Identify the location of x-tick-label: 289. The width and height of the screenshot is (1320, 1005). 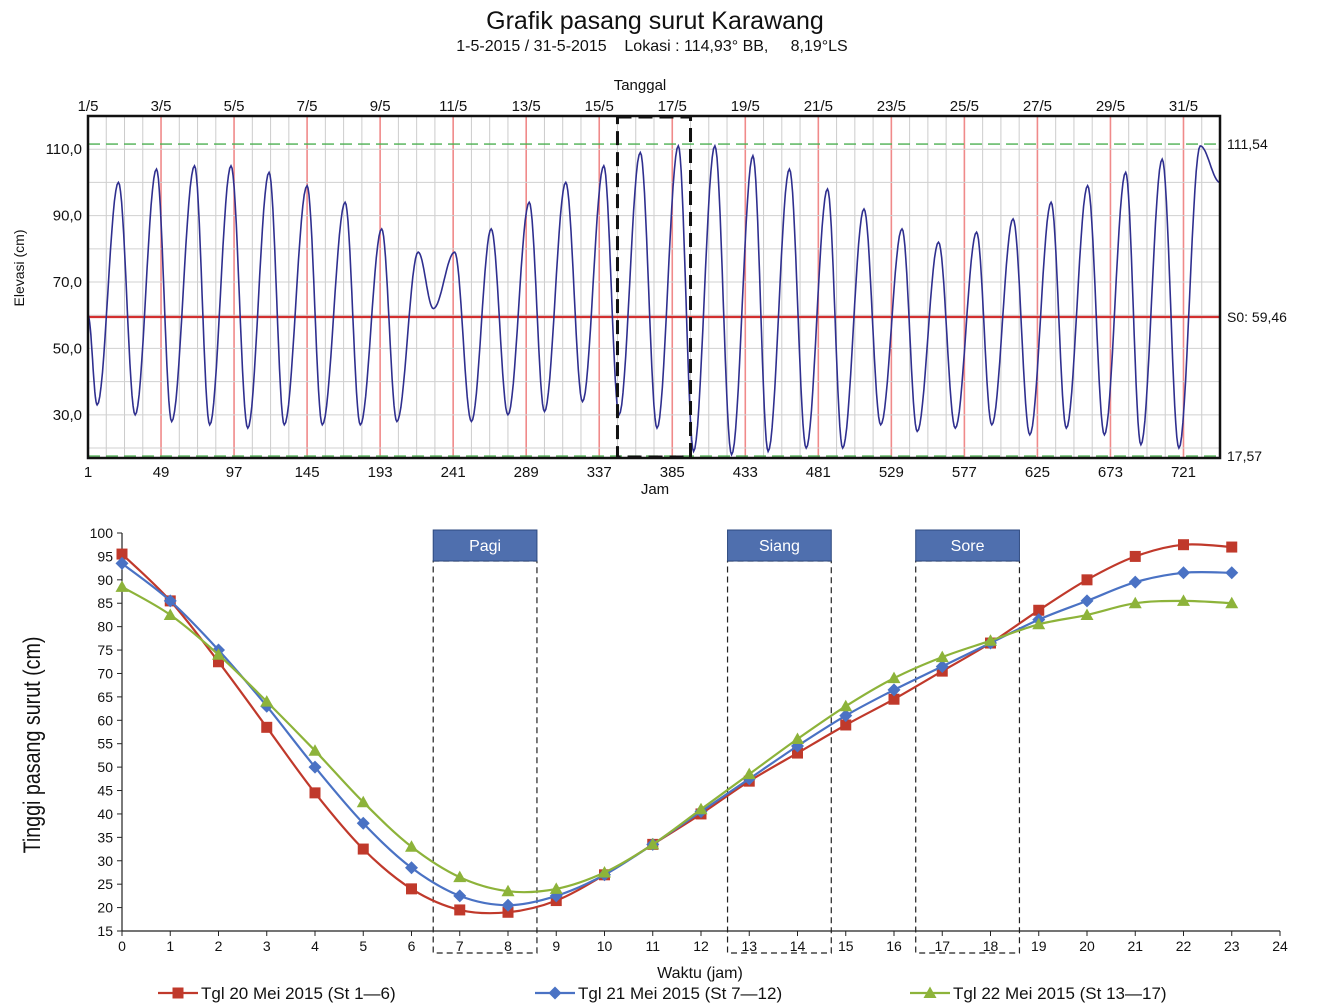
(526, 472).